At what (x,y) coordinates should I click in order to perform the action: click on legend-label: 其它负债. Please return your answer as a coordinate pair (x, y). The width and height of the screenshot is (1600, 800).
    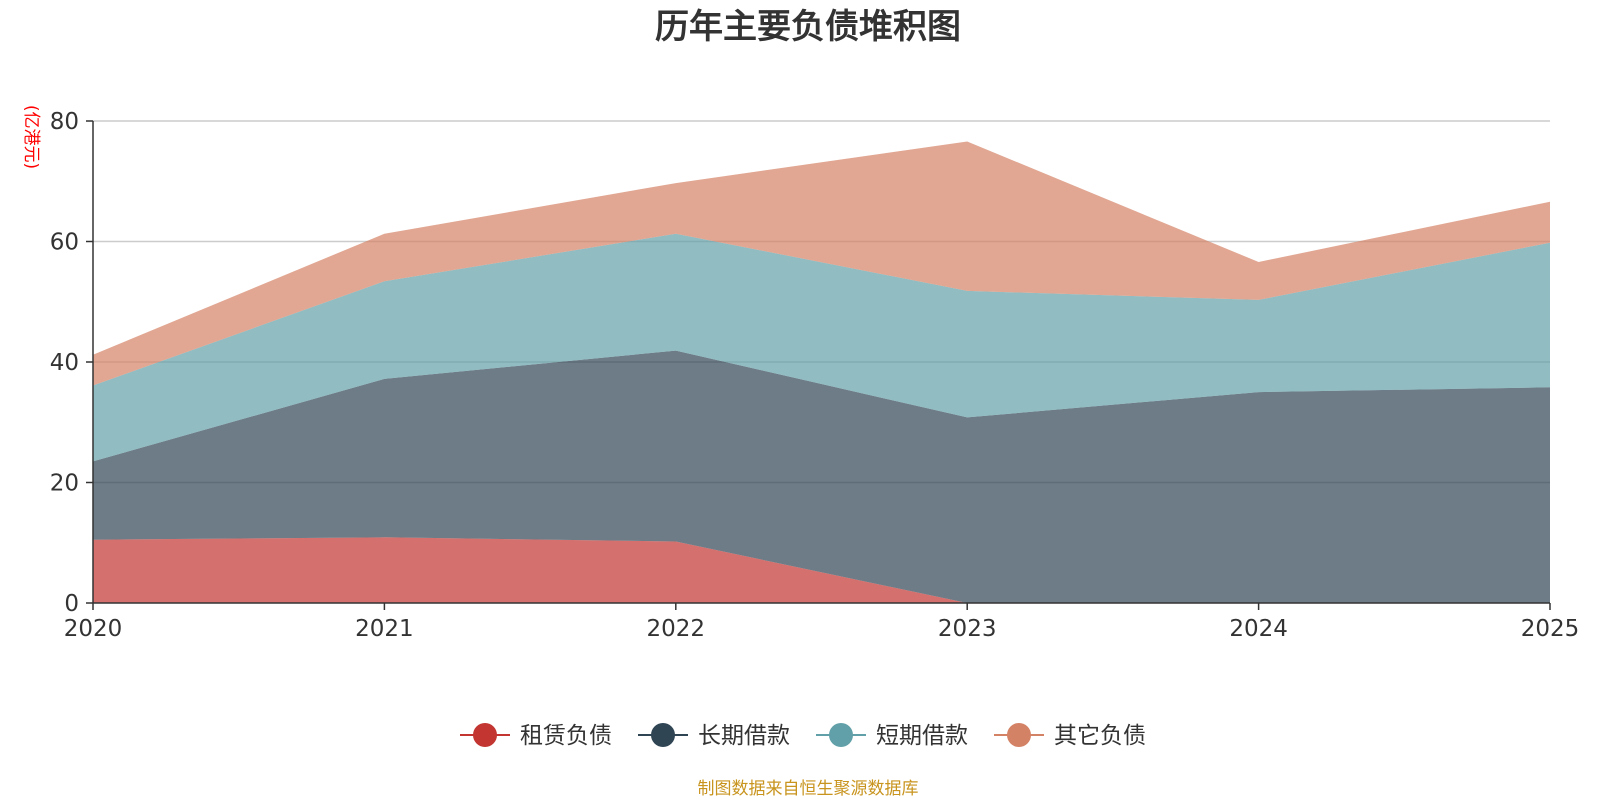
    Looking at the image, I should click on (1100, 736).